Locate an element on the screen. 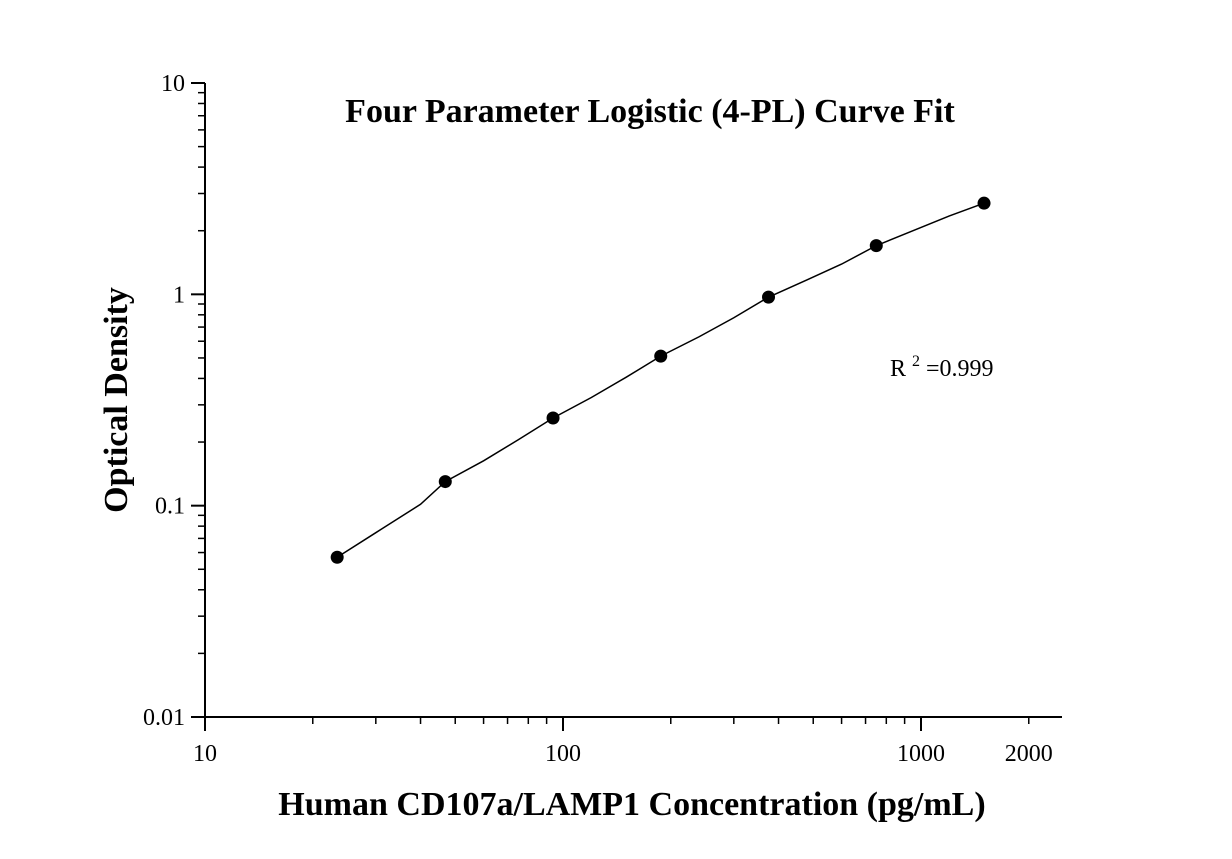  r-squared-annotation: R 2 =0.999 is located at coordinates (942, 364).